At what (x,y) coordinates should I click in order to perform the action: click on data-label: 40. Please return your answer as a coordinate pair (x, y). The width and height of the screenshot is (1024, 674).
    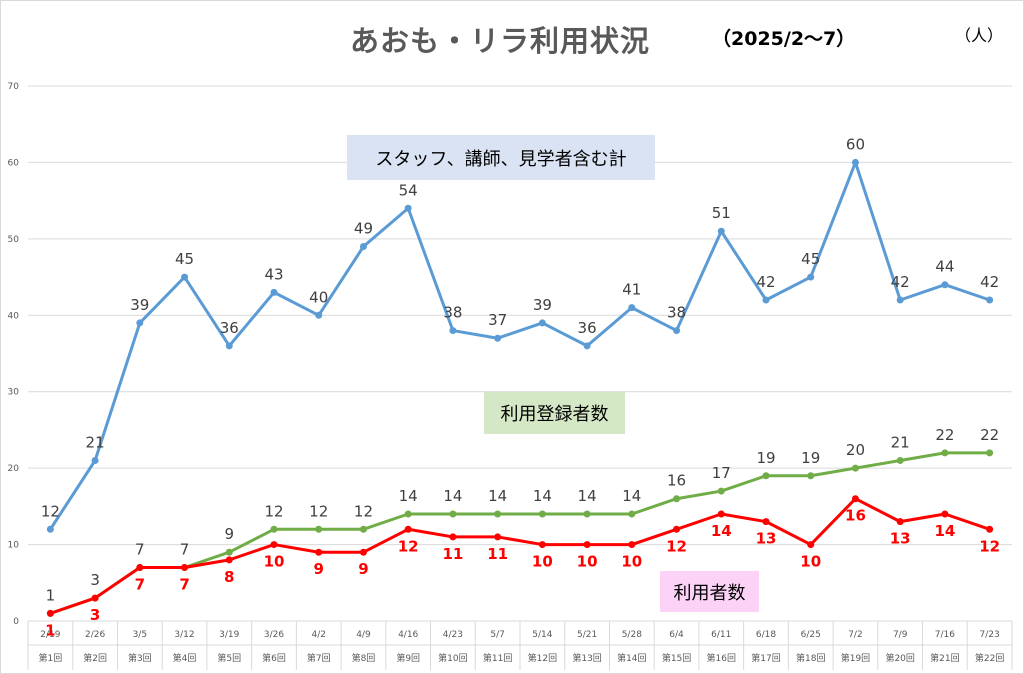
    Looking at the image, I should click on (318, 297).